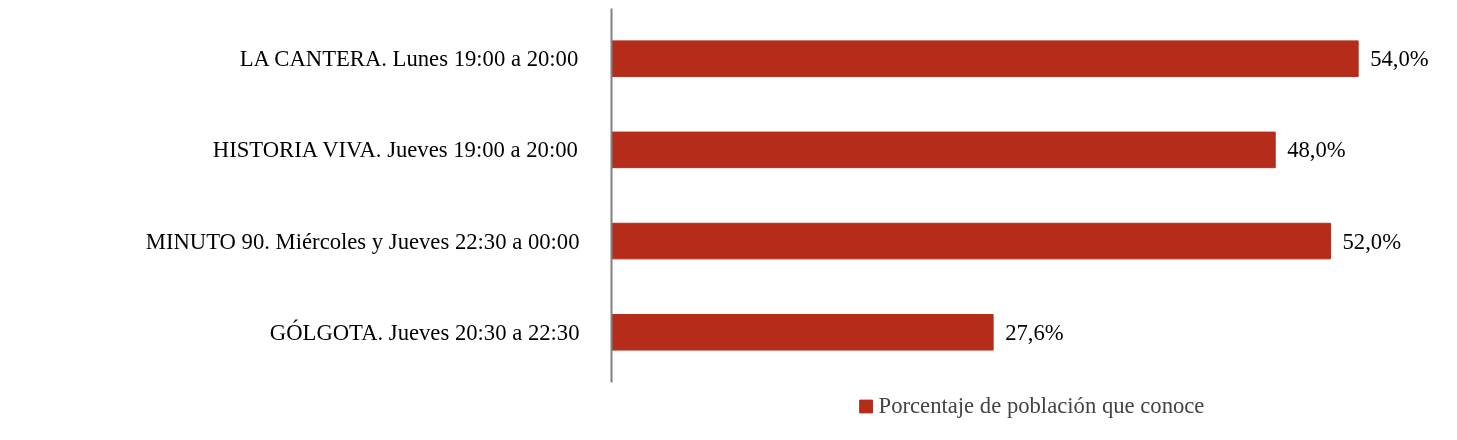  Describe the element at coordinates (409, 59) in the screenshot. I see `y-tick-label: LA CANTERA. Lunes 19:00 a 20:00` at that location.